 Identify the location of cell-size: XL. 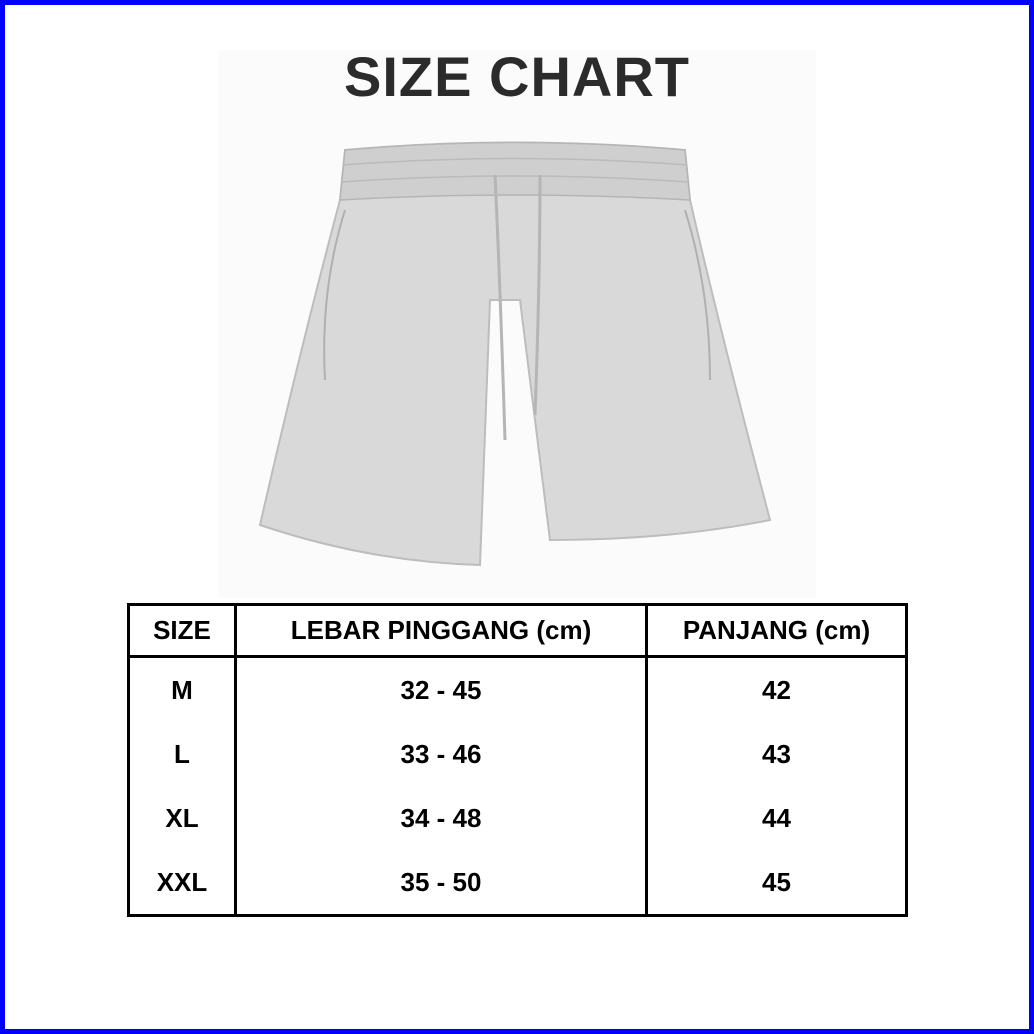
(182, 818).